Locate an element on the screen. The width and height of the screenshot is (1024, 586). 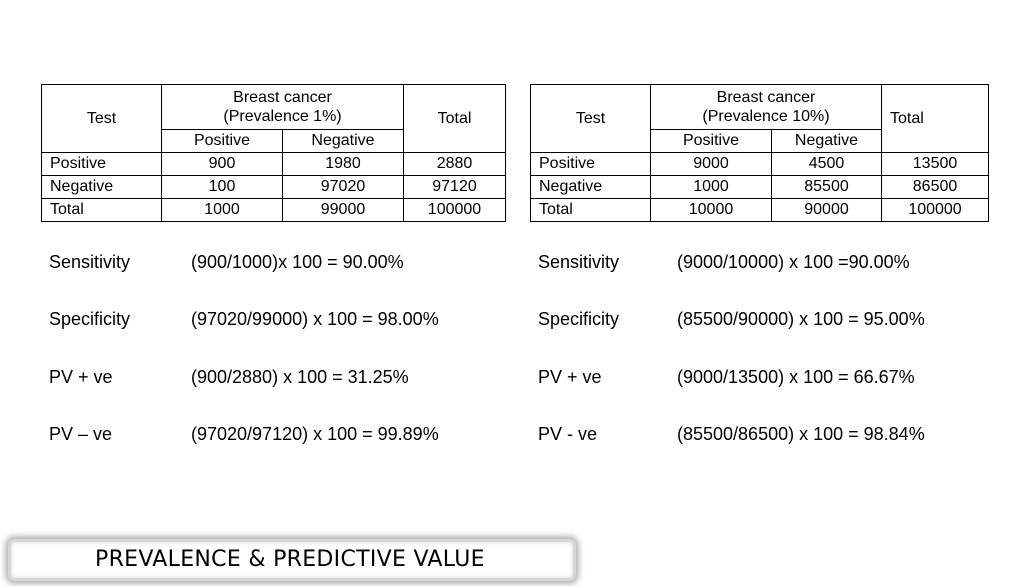
table-row: Total 1000 99000 100000 is located at coordinates (273, 210).